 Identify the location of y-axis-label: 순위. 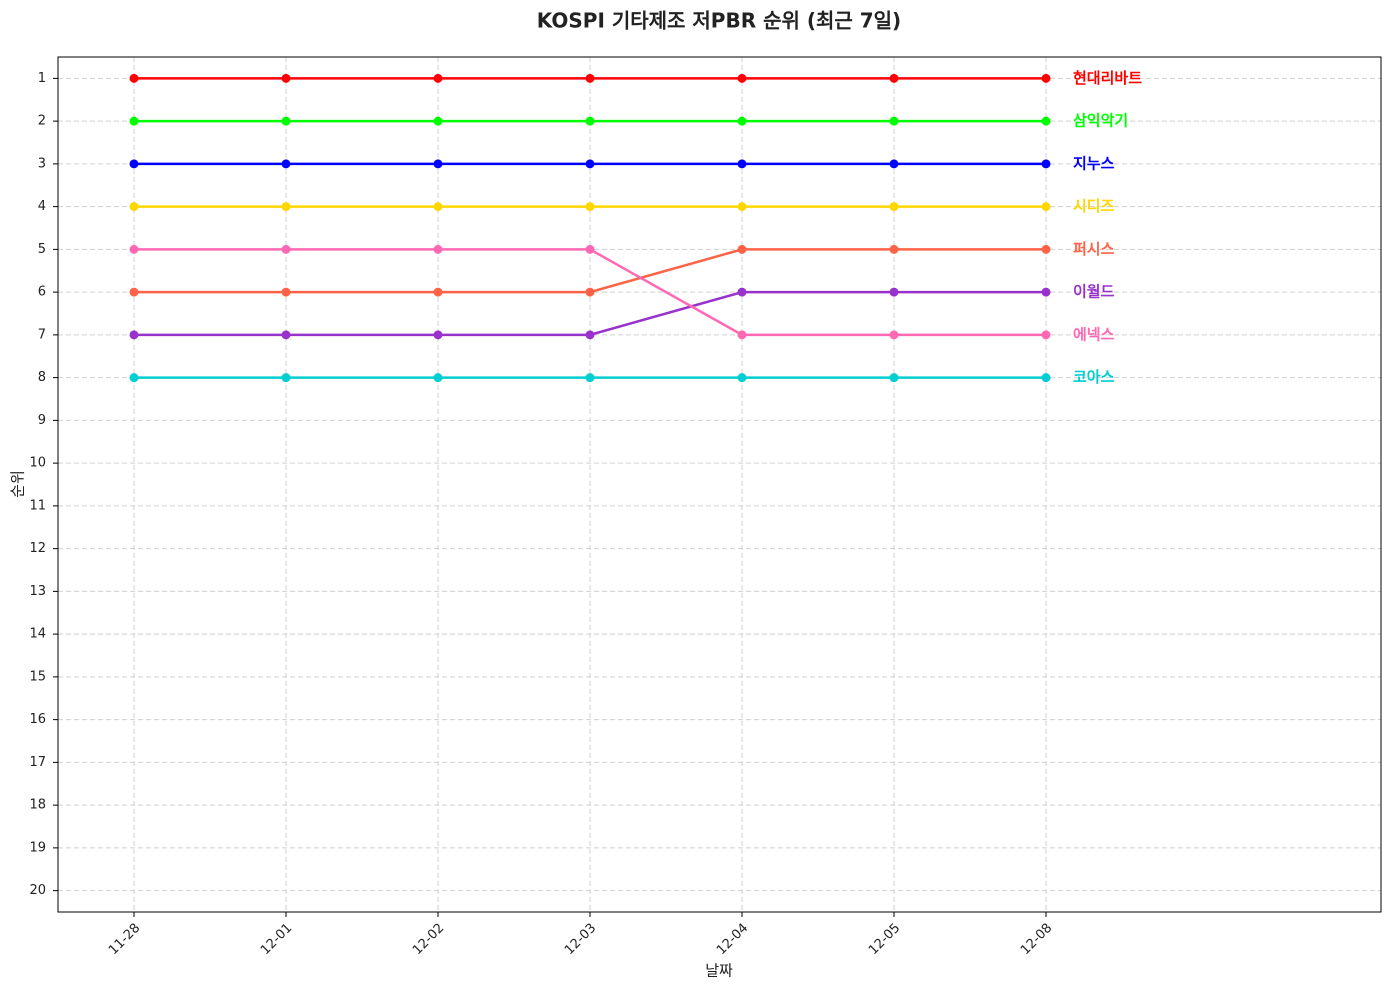
(18, 484).